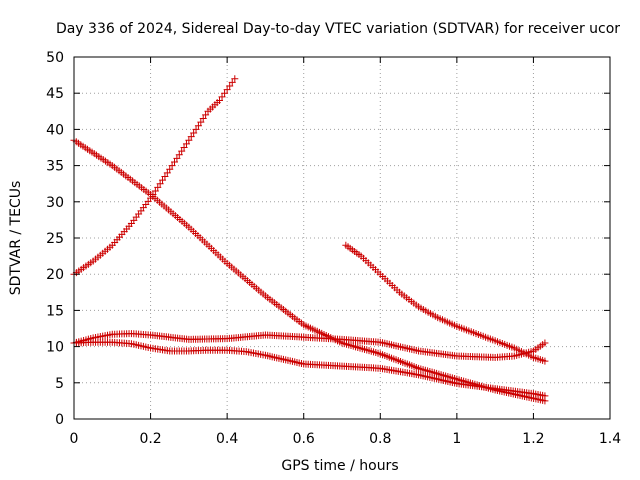  Describe the element at coordinates (55, 311) in the screenshot. I see `y-tick-label: 15` at that location.